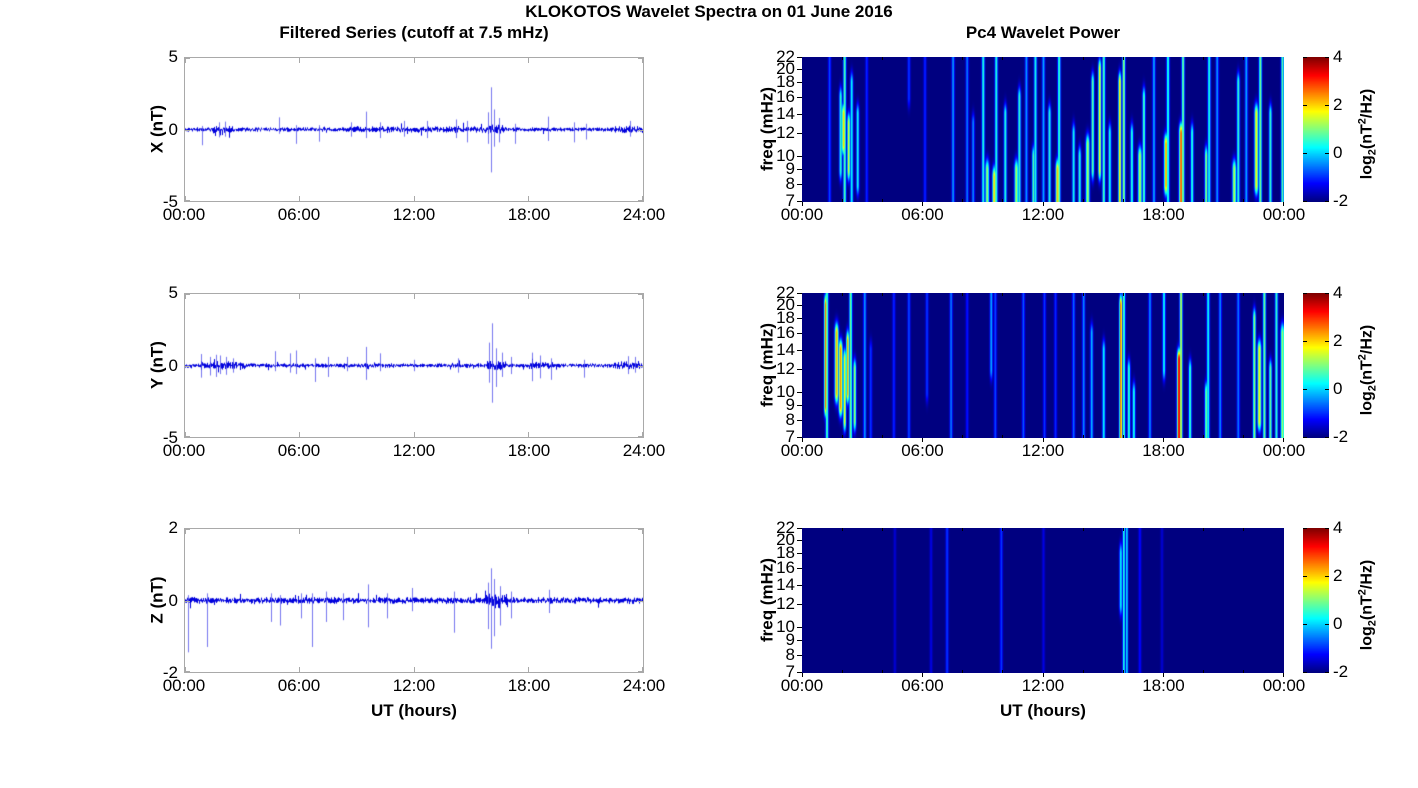 This screenshot has height=788, width=1418. Describe the element at coordinates (173, 129) in the screenshot. I see `ytick-label: 0` at that location.